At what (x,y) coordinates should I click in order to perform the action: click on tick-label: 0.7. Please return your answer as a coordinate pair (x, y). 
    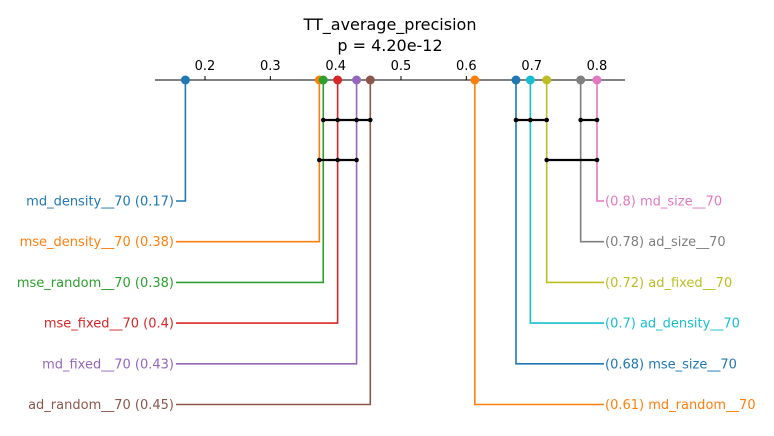
    Looking at the image, I should click on (531, 66).